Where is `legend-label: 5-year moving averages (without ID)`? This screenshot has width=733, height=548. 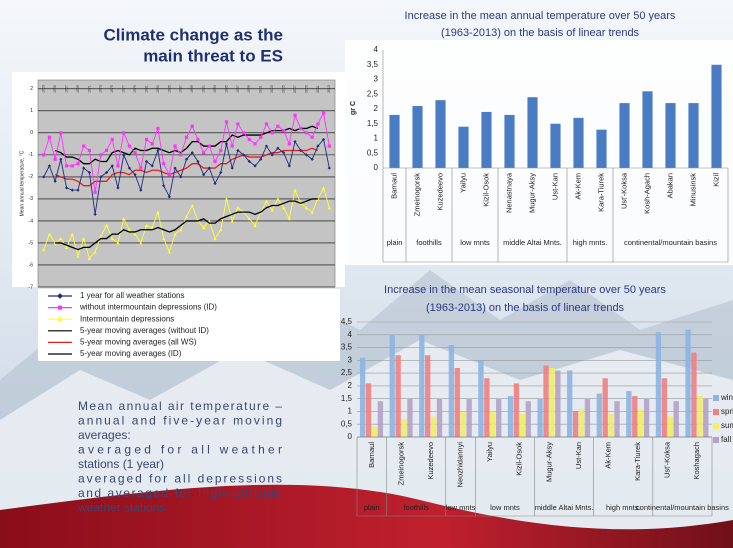 legend-label: 5-year moving averages (without ID) is located at coordinates (144, 330).